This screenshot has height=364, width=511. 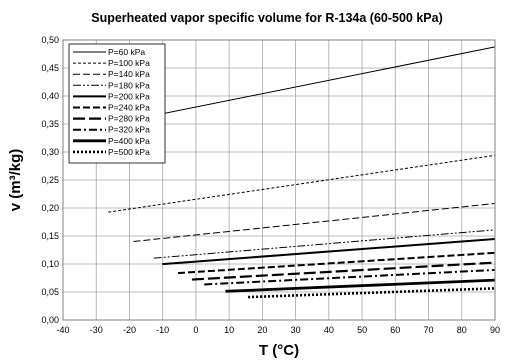 I want to click on y-tick-label: 0,20, so click(x=50, y=208).